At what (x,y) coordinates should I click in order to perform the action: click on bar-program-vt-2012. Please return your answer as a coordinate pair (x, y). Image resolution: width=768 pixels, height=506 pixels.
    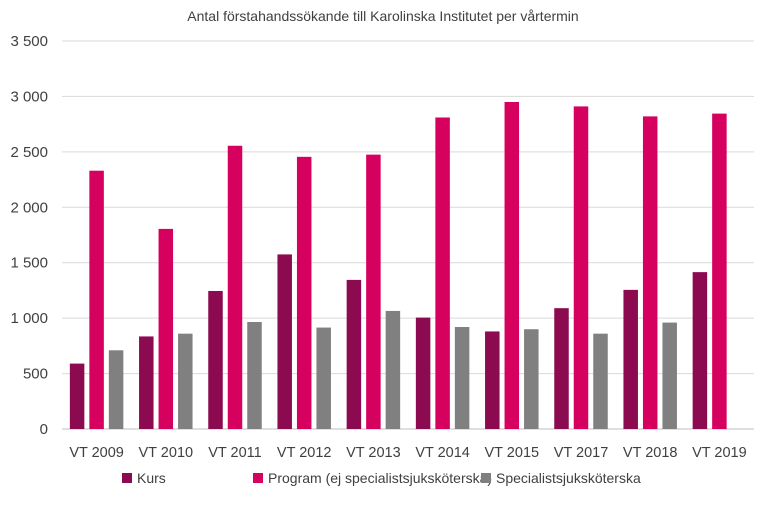
    Looking at the image, I should click on (304, 293).